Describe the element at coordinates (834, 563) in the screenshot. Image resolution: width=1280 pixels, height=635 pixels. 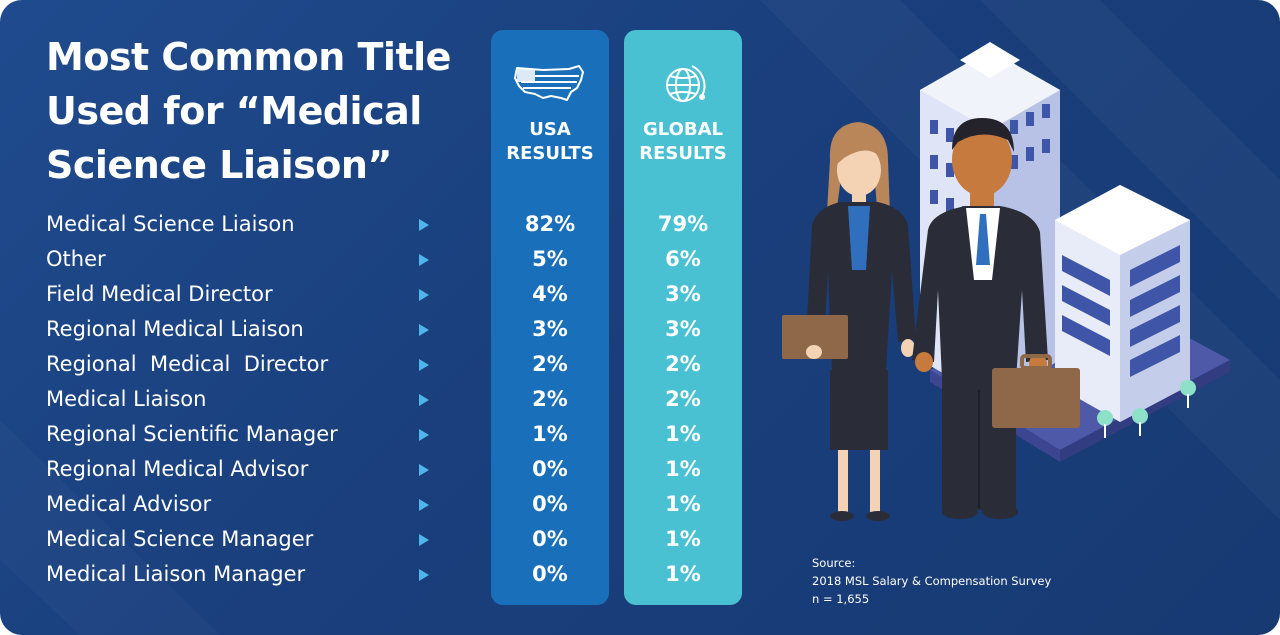
I see `source-label: Source:` at that location.